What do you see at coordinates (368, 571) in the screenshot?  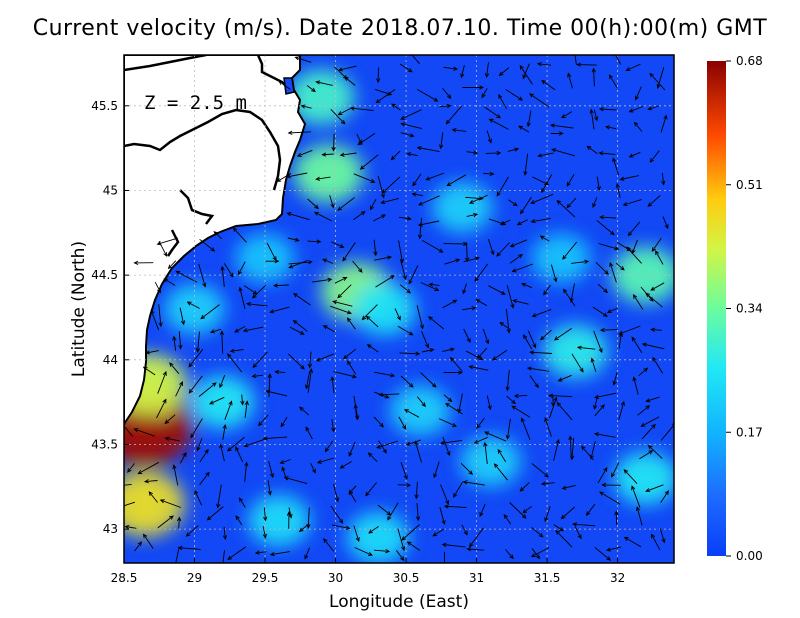 I see `x-axis-ticks: 28.5 29 29.5 30 30.5 31 31.5 32` at bounding box center [368, 571].